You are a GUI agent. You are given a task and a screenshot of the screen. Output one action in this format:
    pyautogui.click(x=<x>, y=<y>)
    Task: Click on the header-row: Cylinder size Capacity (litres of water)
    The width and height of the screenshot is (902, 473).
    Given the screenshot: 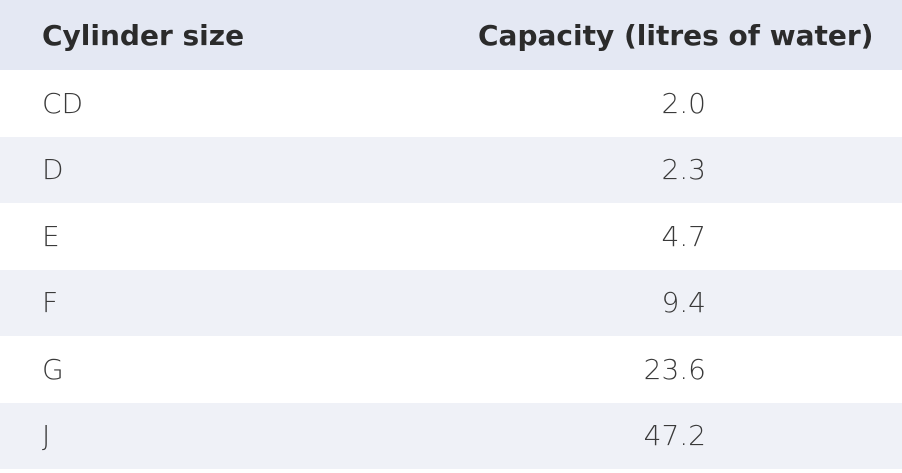 What is the action you would take?
    pyautogui.click(x=451, y=35)
    